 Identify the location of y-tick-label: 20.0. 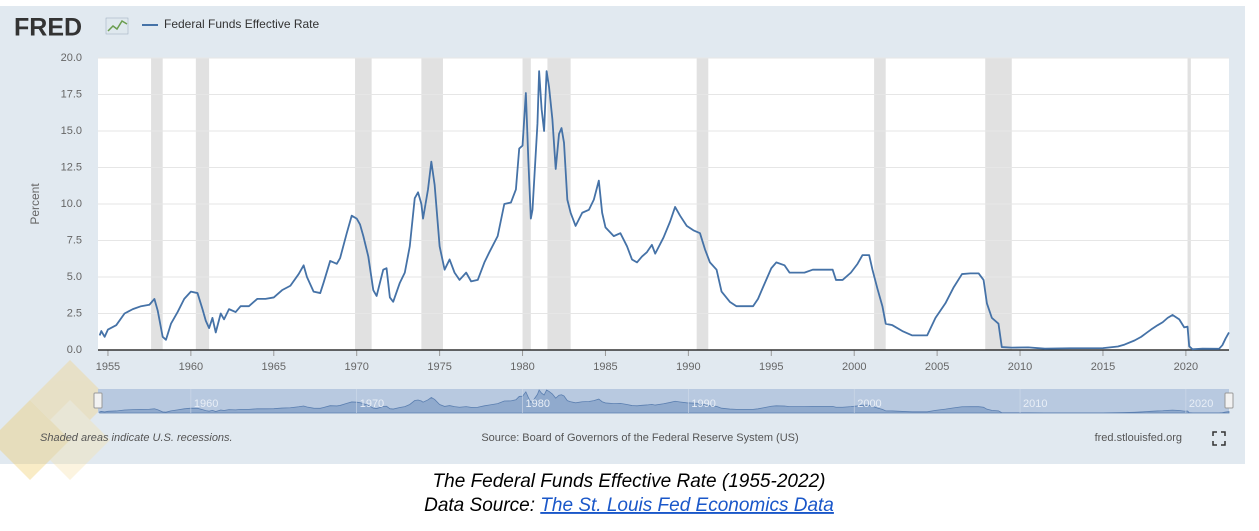
(71, 58).